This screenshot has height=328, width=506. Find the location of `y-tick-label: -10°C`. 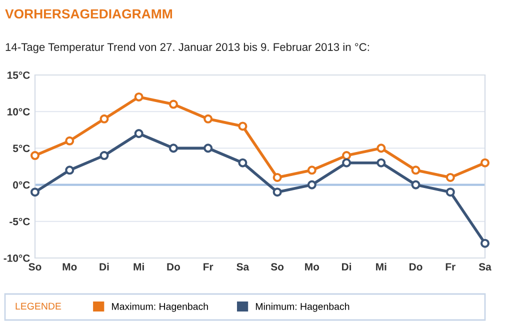

y-tick-label: -10°C is located at coordinates (17, 258).